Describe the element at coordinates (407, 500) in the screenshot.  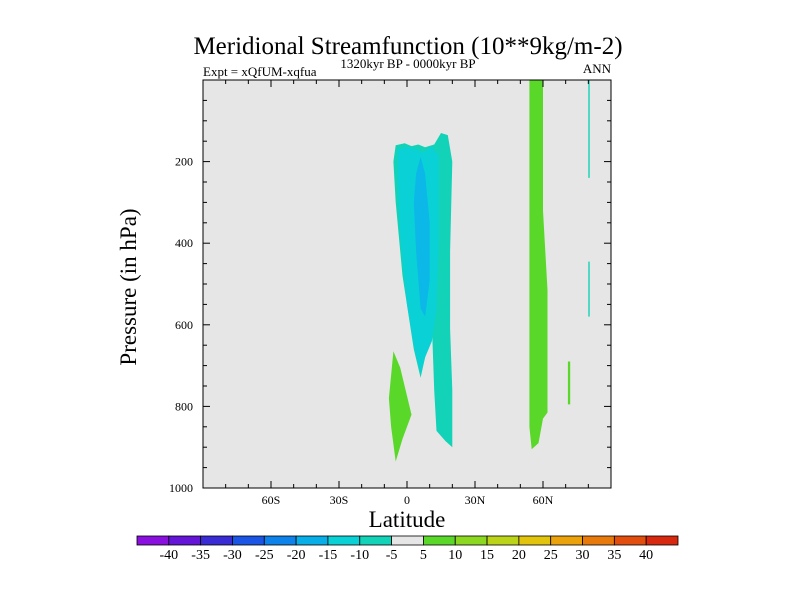
I see `x-tick-label: 0` at that location.